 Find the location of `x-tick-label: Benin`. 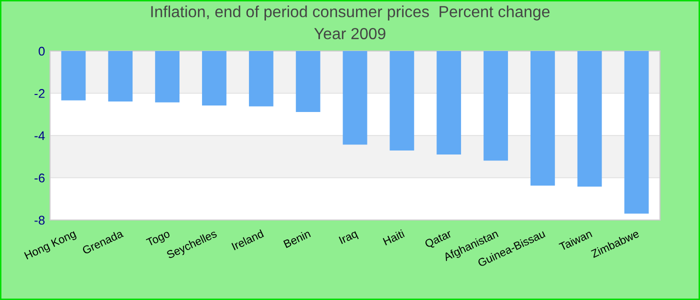

x-tick-label: Benin is located at coordinates (297, 238).